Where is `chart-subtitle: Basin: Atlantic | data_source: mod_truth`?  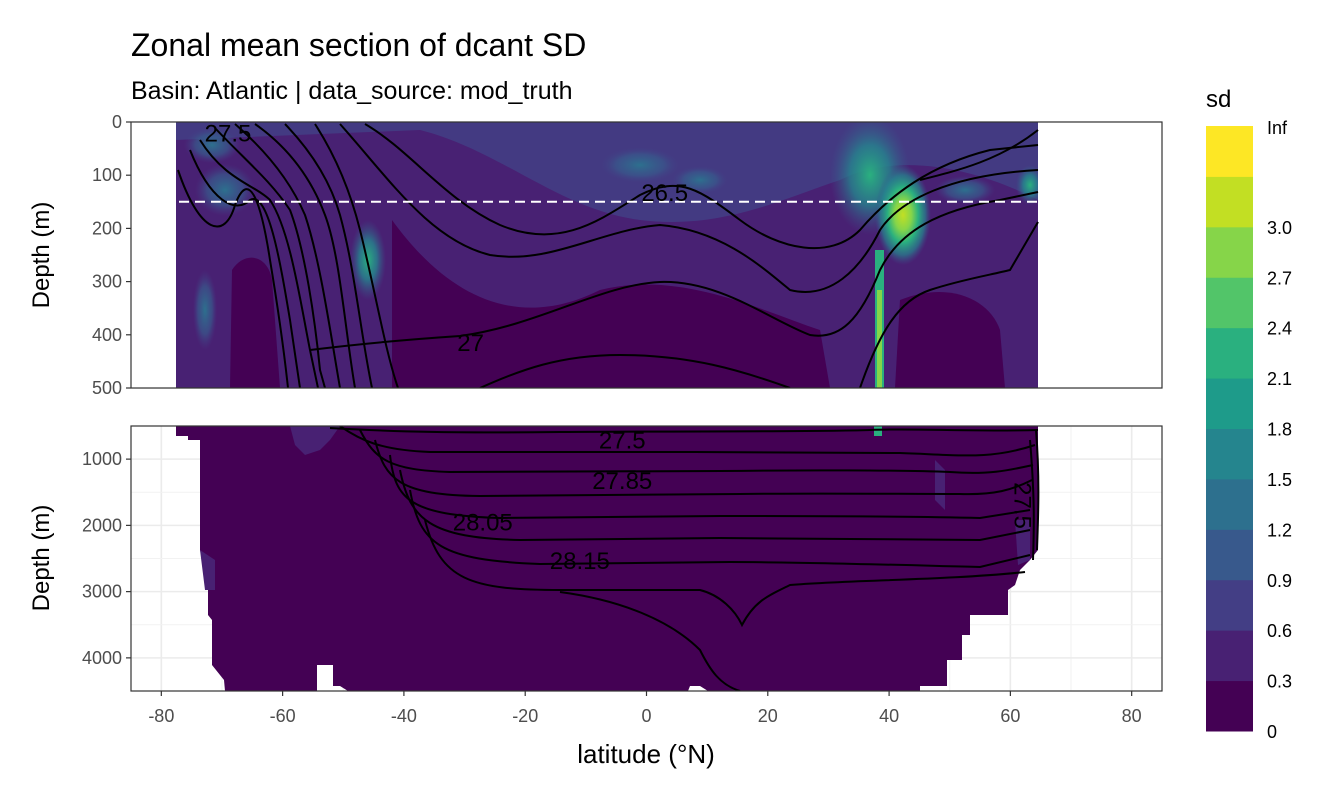 chart-subtitle: Basin: Atlantic | data_source: mod_truth is located at coordinates (351, 91).